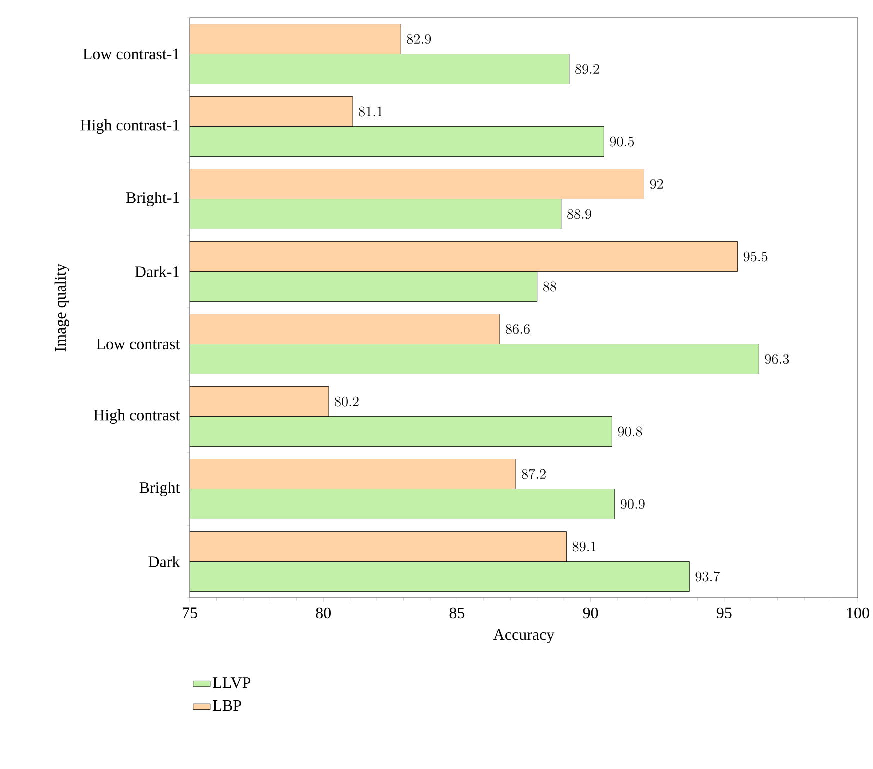  Describe the element at coordinates (131, 54) in the screenshot. I see `y-tick-label: Low contrast-1` at that location.